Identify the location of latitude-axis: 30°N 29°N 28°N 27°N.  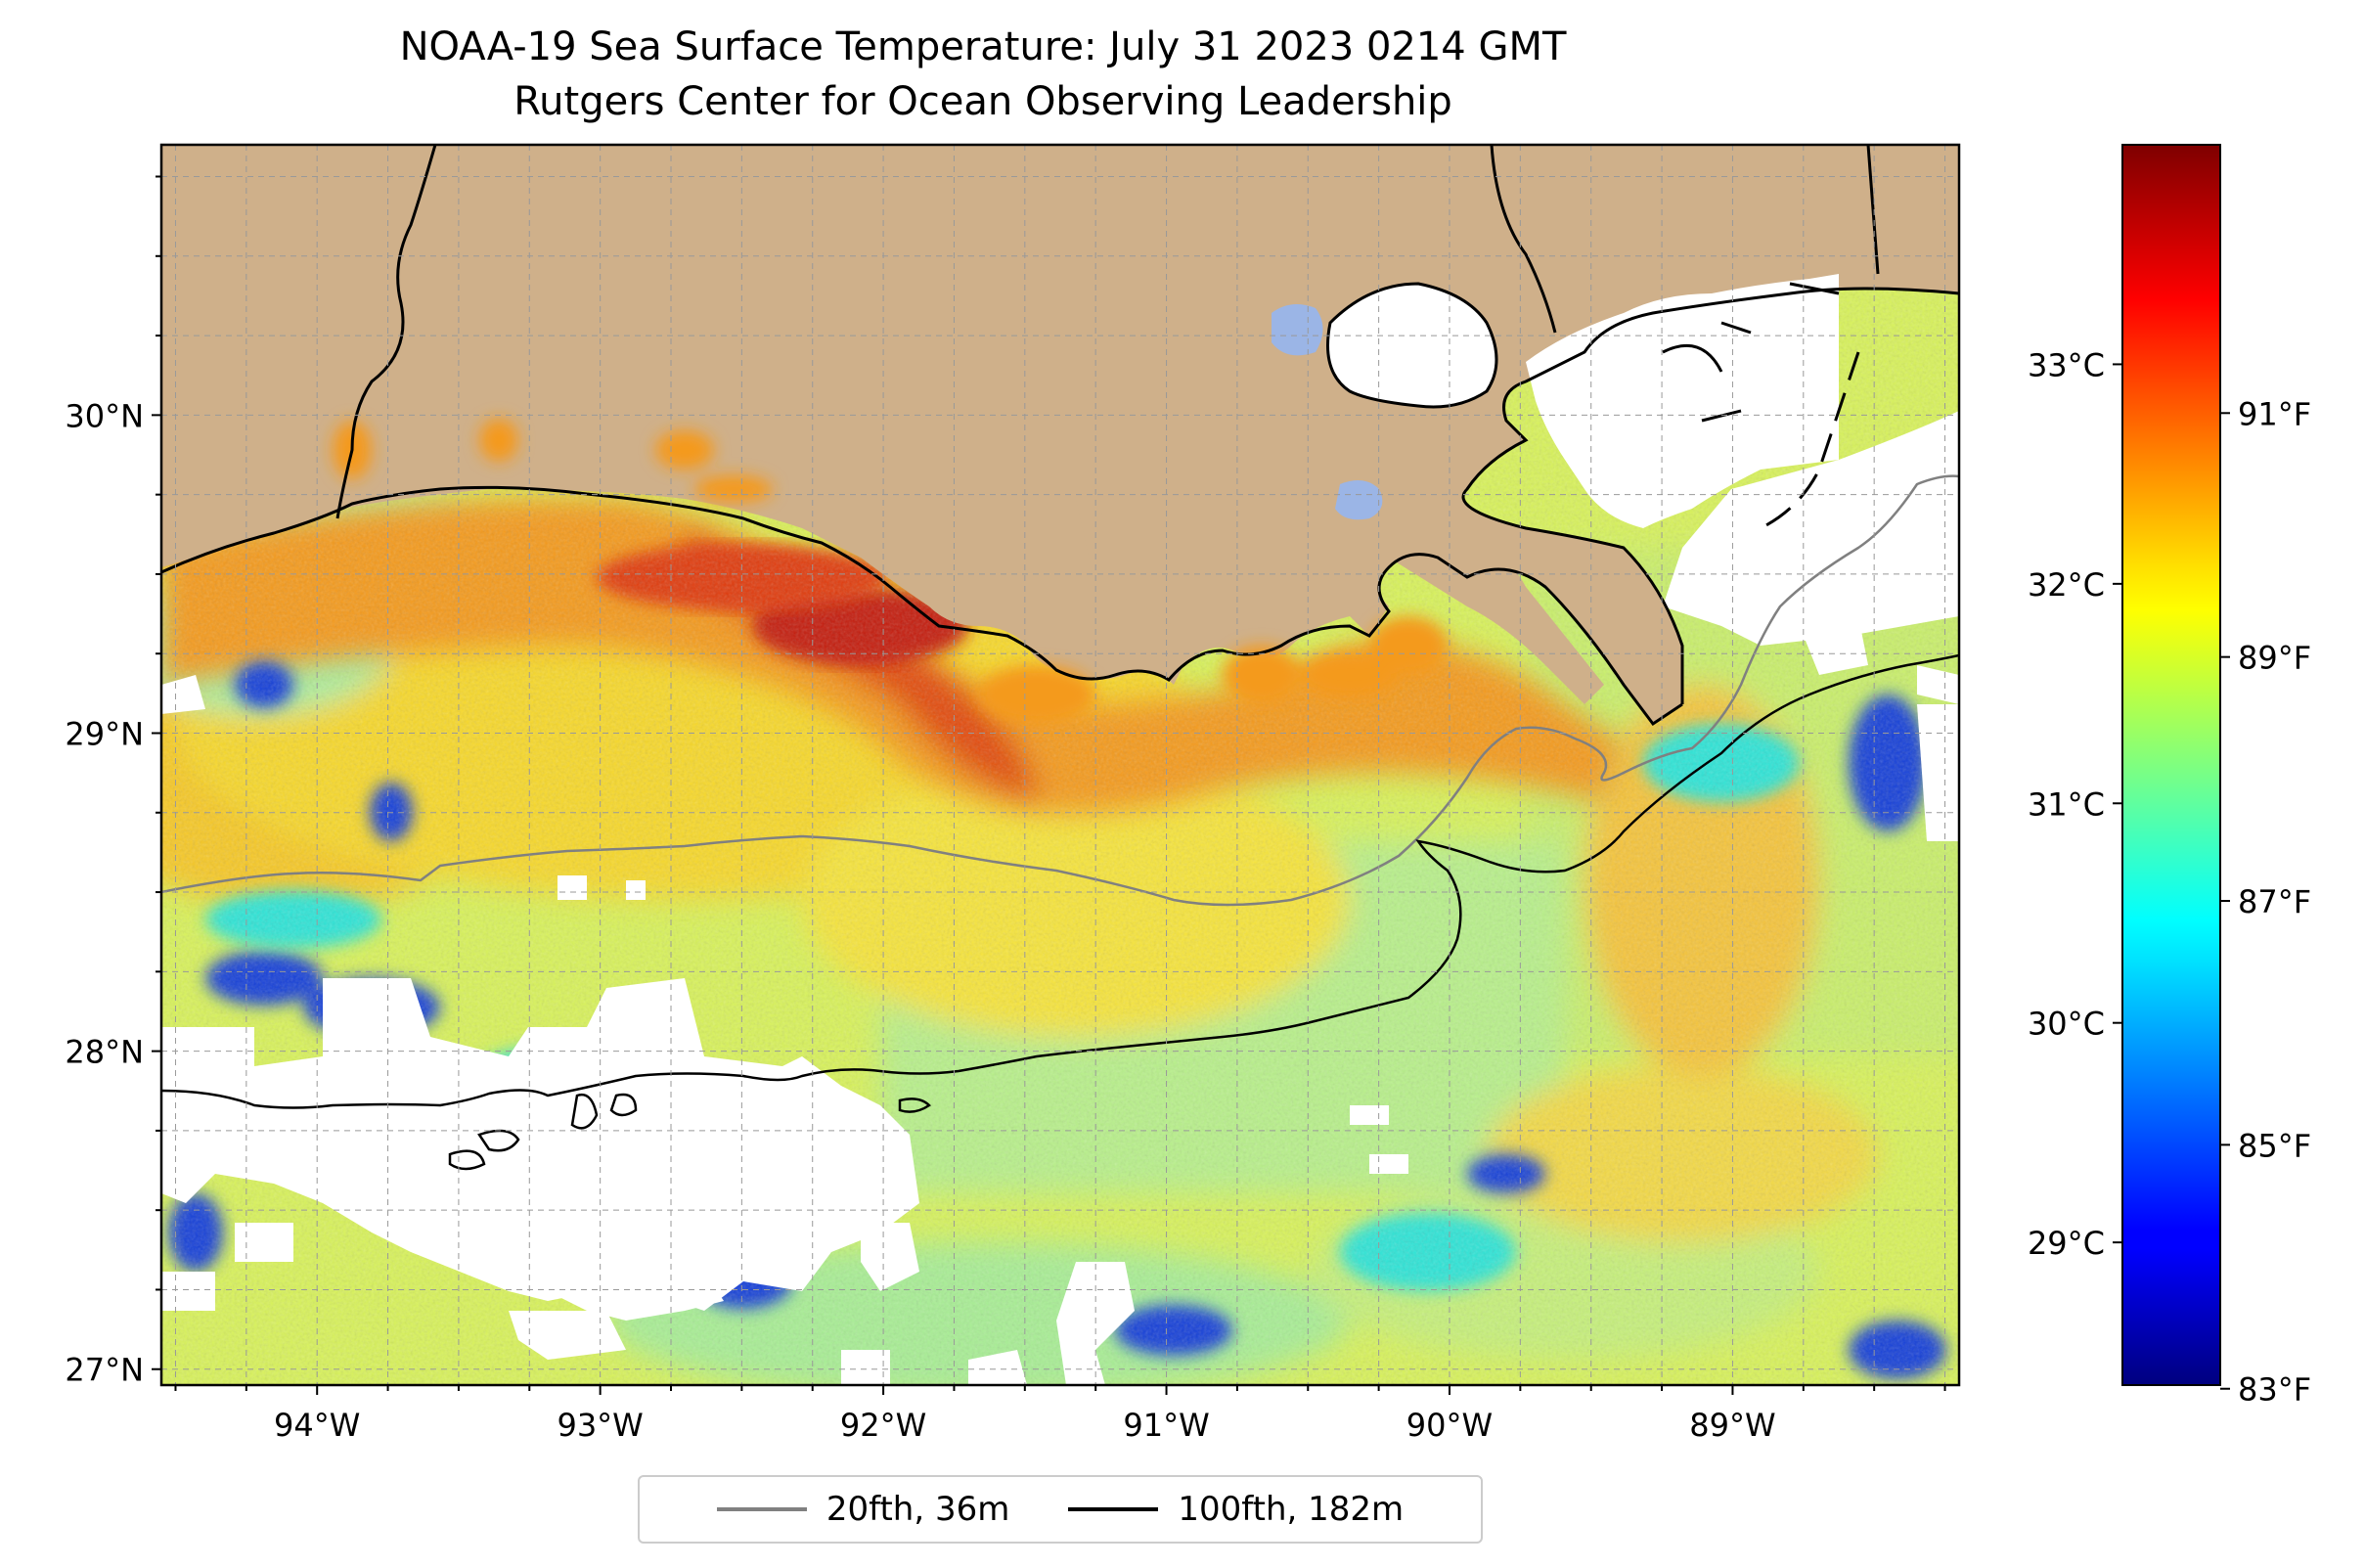
(113, 782).